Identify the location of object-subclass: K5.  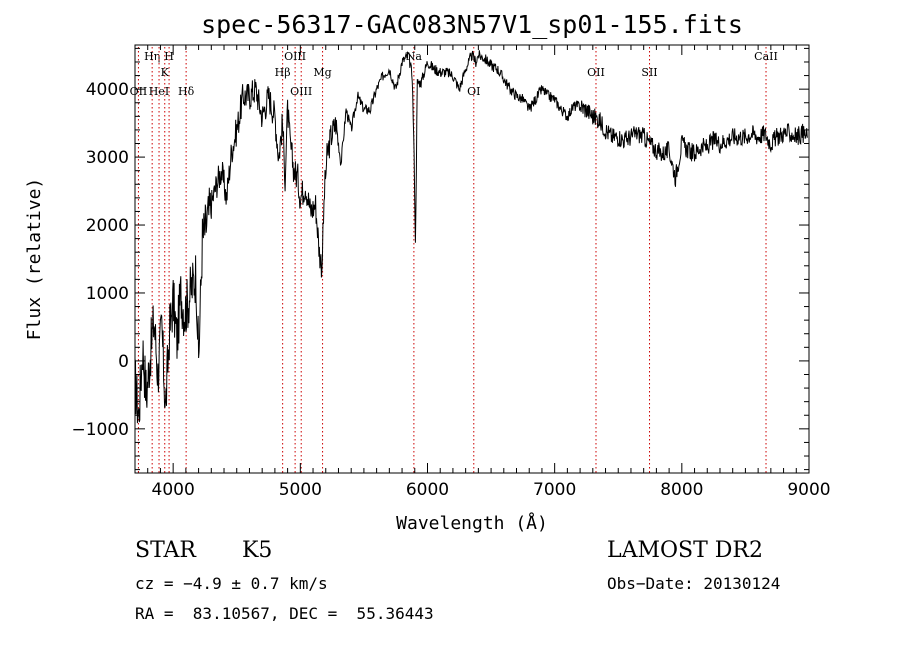
(257, 550).